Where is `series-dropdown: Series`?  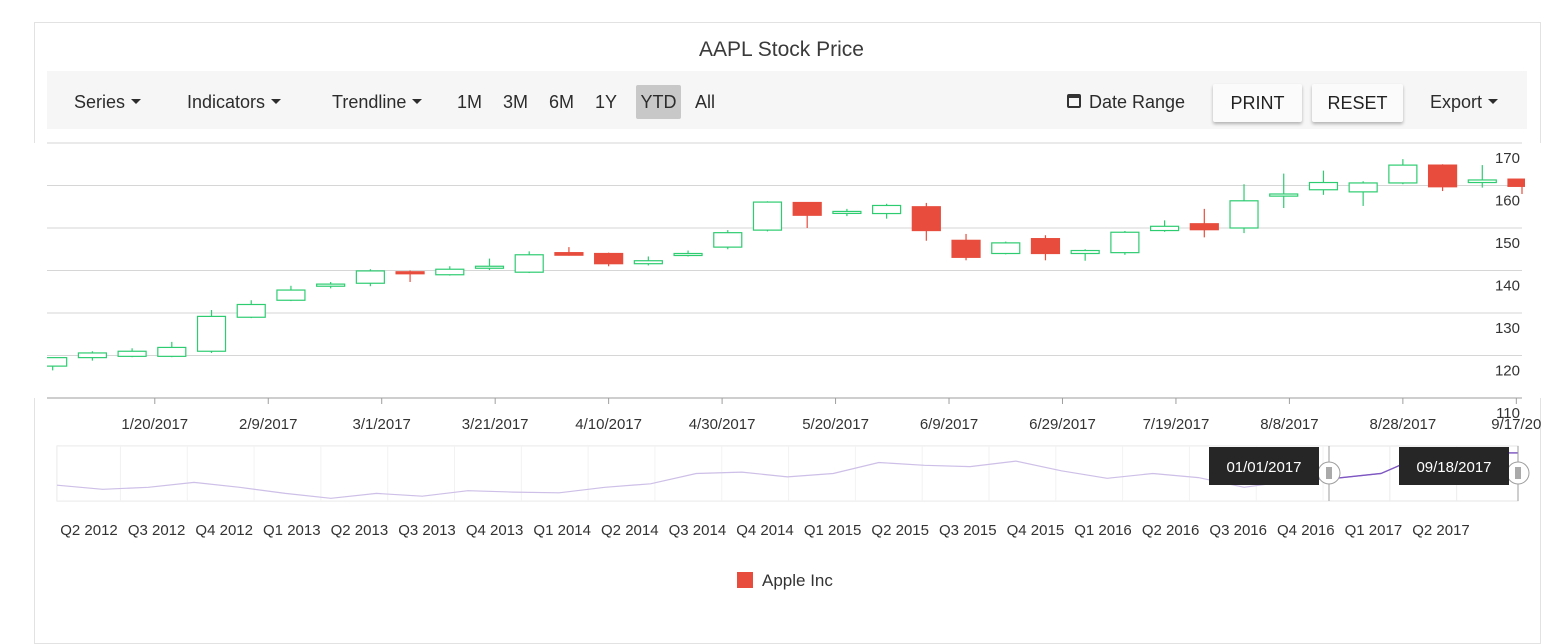
series-dropdown: Series is located at coordinates (108, 100).